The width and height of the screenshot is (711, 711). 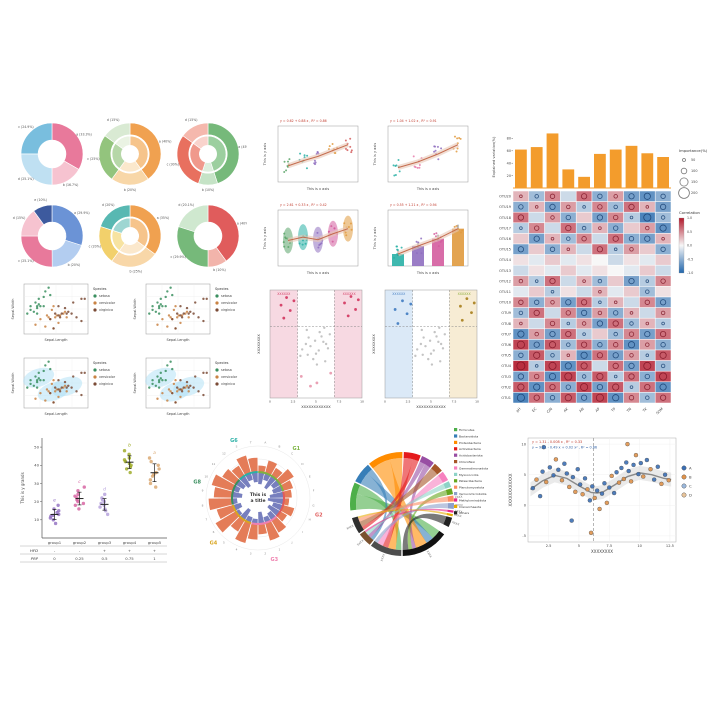 What do you see at coordinates (339, 402) in the screenshot?
I see `svg-text: 7.5` at bounding box center [339, 402].